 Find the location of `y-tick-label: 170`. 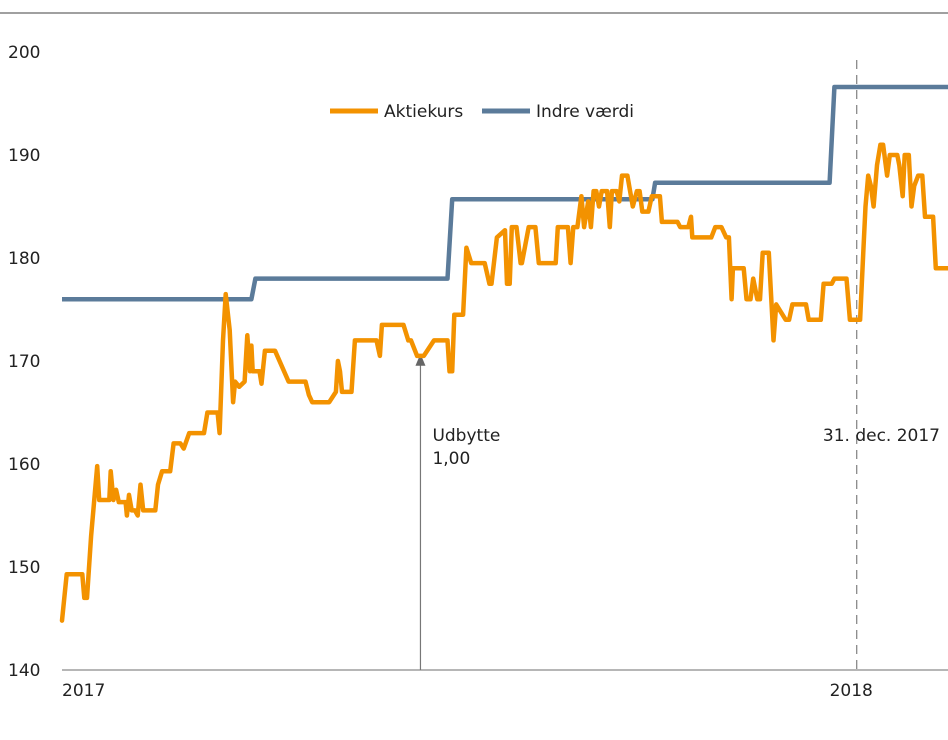

y-tick-label: 170 is located at coordinates (24, 362).